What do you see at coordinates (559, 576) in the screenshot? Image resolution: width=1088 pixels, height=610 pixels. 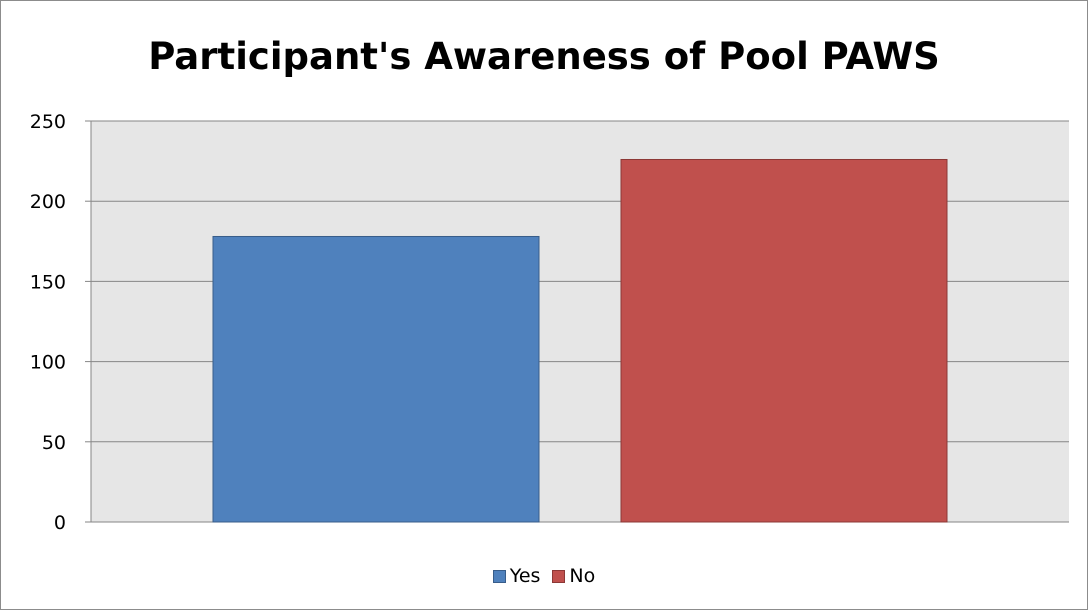 I see `legend-swatch-no` at bounding box center [559, 576].